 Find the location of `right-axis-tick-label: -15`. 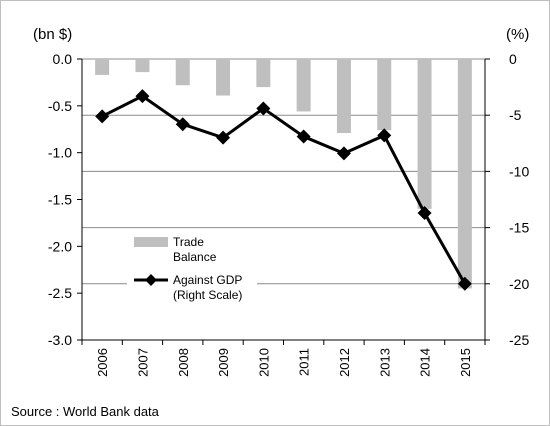

right-axis-tick-label: -15 is located at coordinates (519, 228).